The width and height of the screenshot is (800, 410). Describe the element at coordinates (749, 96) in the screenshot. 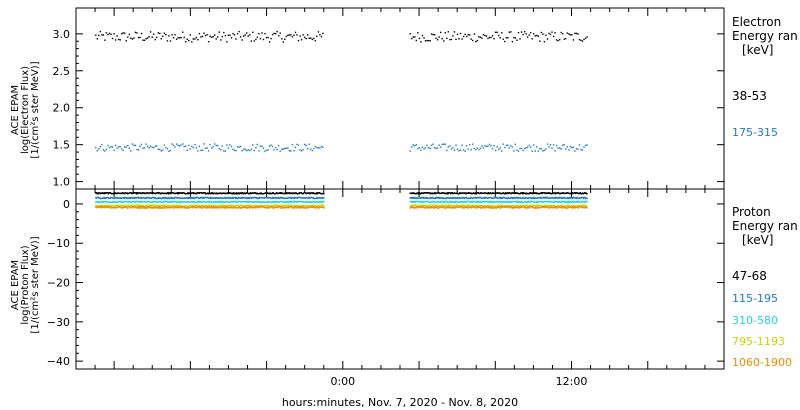

I see `electron-legend-series-1: 38-53` at that location.